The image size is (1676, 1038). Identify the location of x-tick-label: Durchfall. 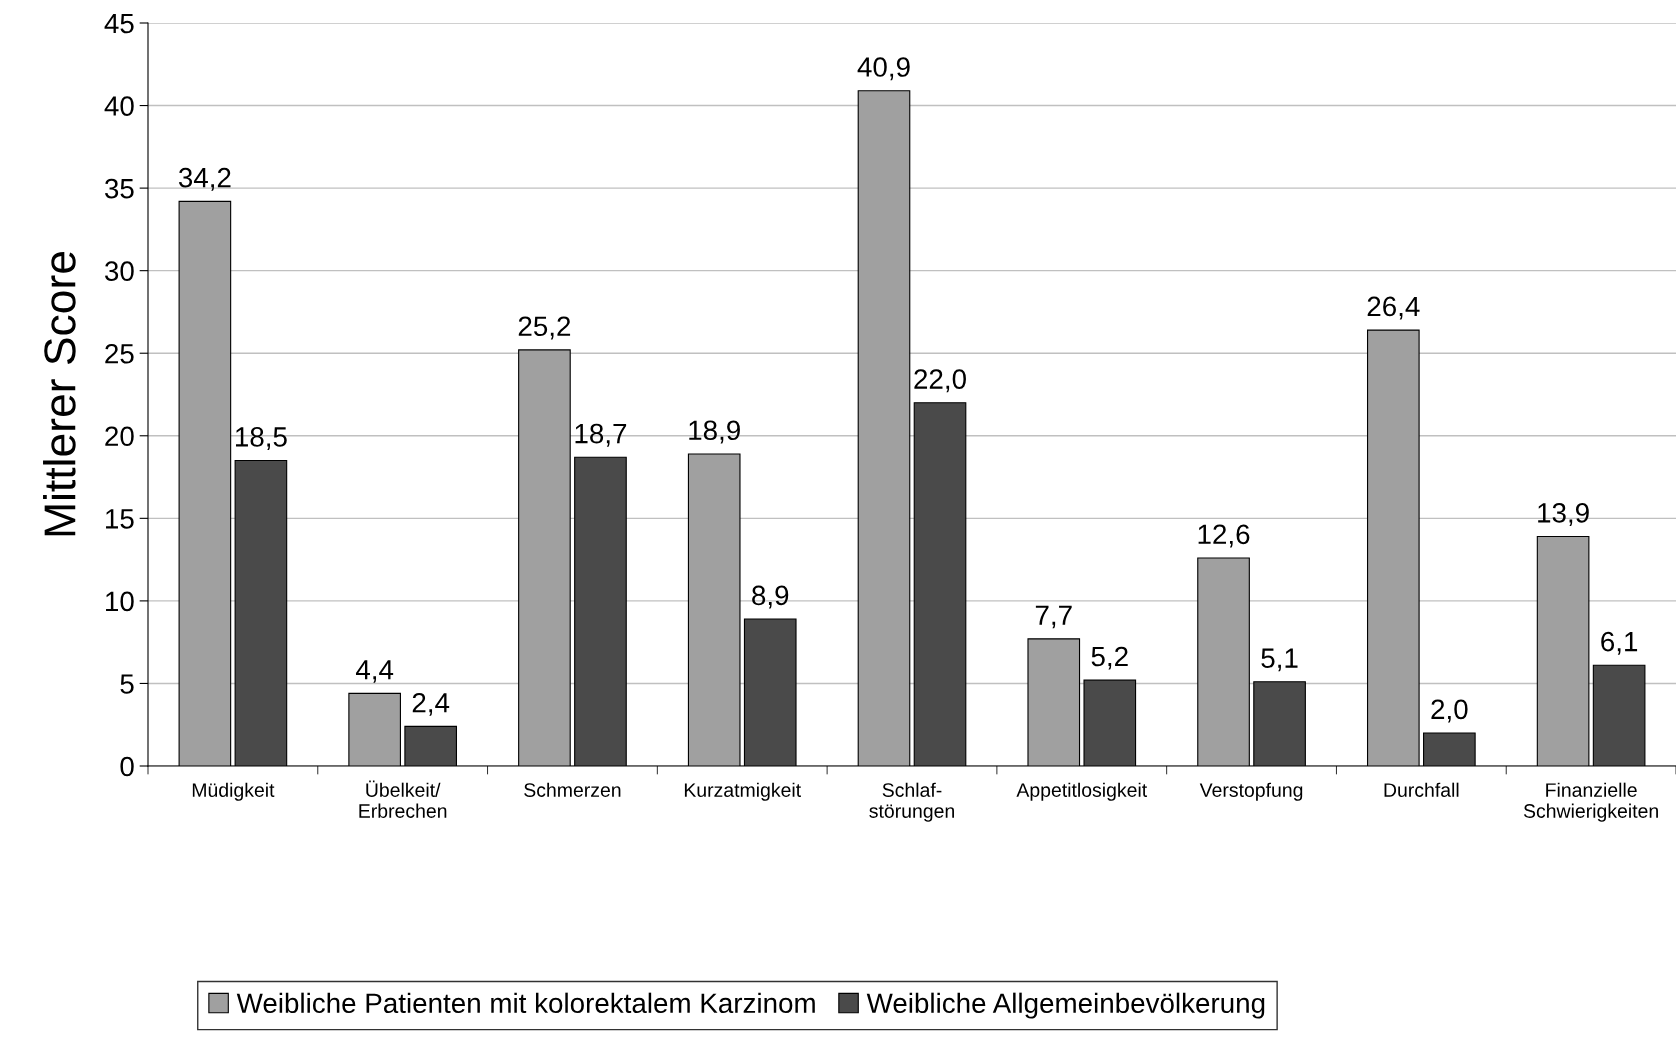
(1421, 789).